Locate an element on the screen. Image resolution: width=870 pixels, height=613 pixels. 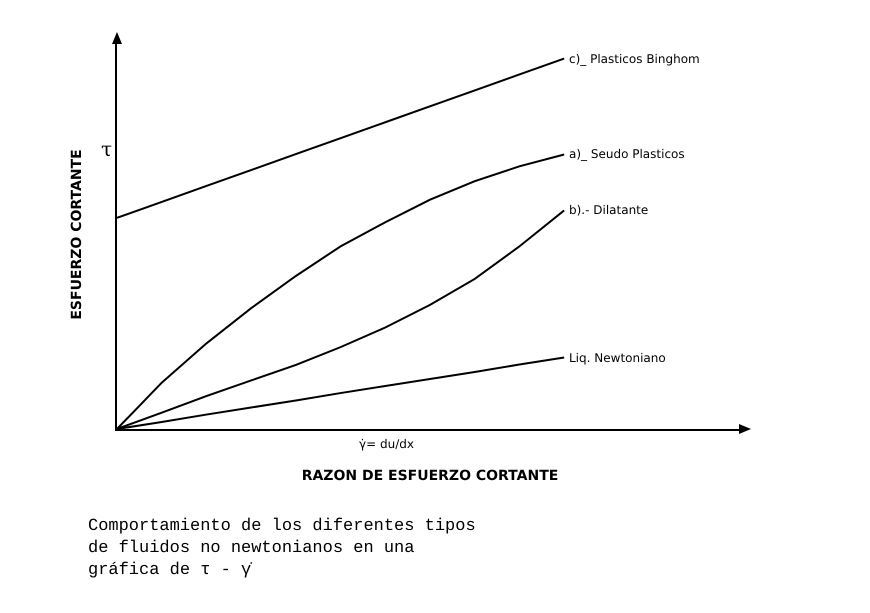
text: τ is located at coordinates (106, 149).